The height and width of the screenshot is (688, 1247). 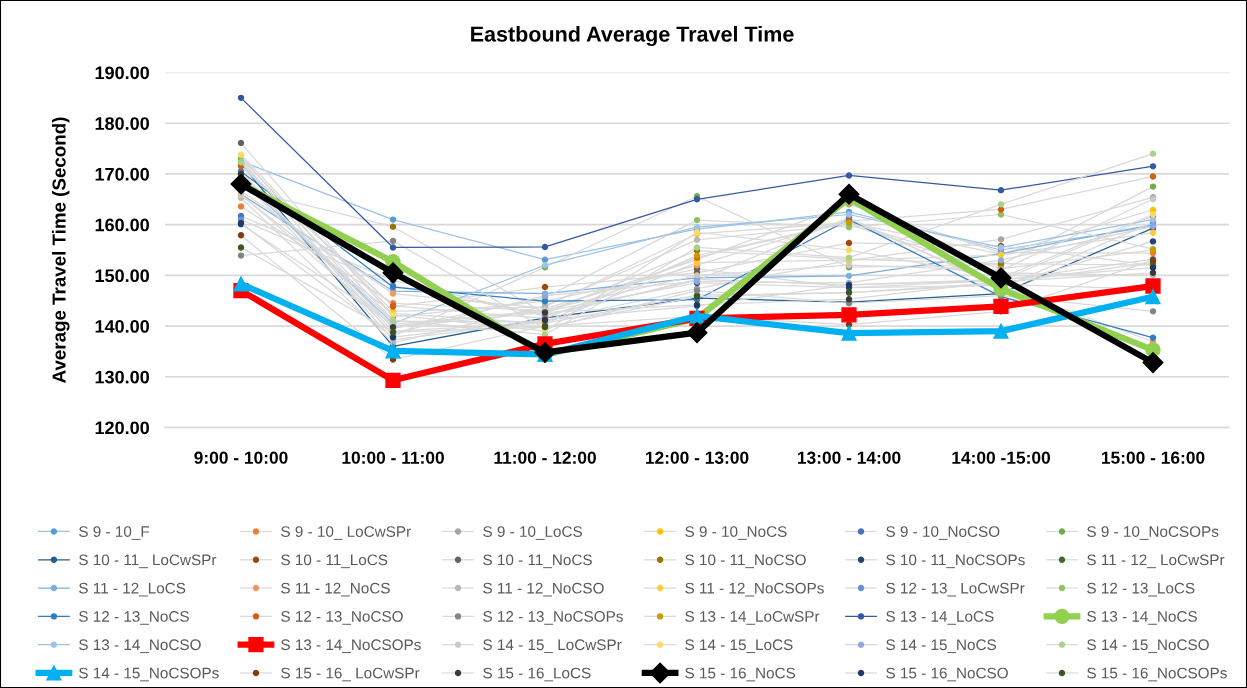 What do you see at coordinates (334, 561) in the screenshot?
I see `legend-label: S 10 - 11_LoCS` at bounding box center [334, 561].